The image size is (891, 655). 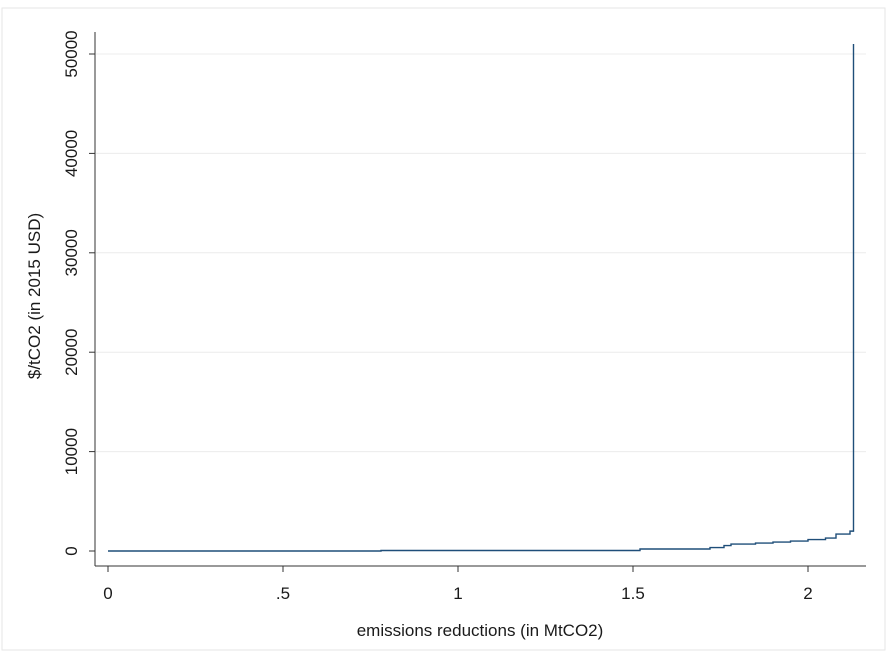 I want to click on y-tick-label: 40000, so click(x=71, y=153).